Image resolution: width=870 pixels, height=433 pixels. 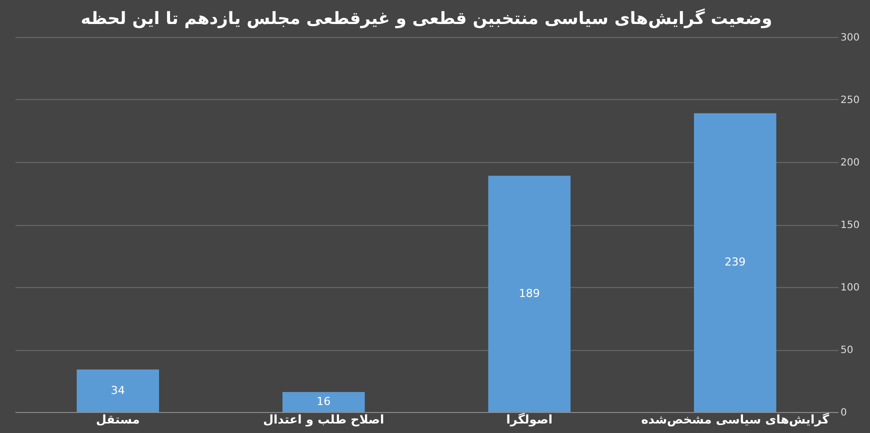 What do you see at coordinates (850, 288) in the screenshot?
I see `y-tick-label: 100` at bounding box center [850, 288].